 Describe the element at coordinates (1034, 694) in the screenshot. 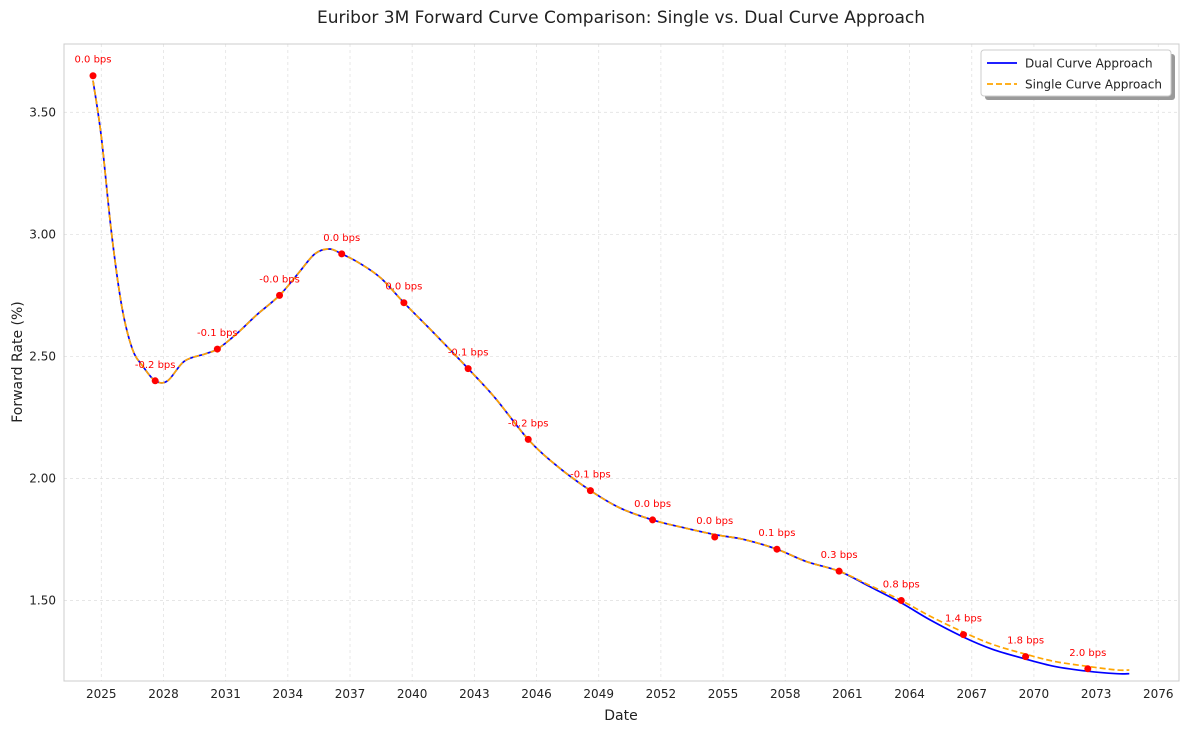

I see `x-tick-label: 2070` at that location.